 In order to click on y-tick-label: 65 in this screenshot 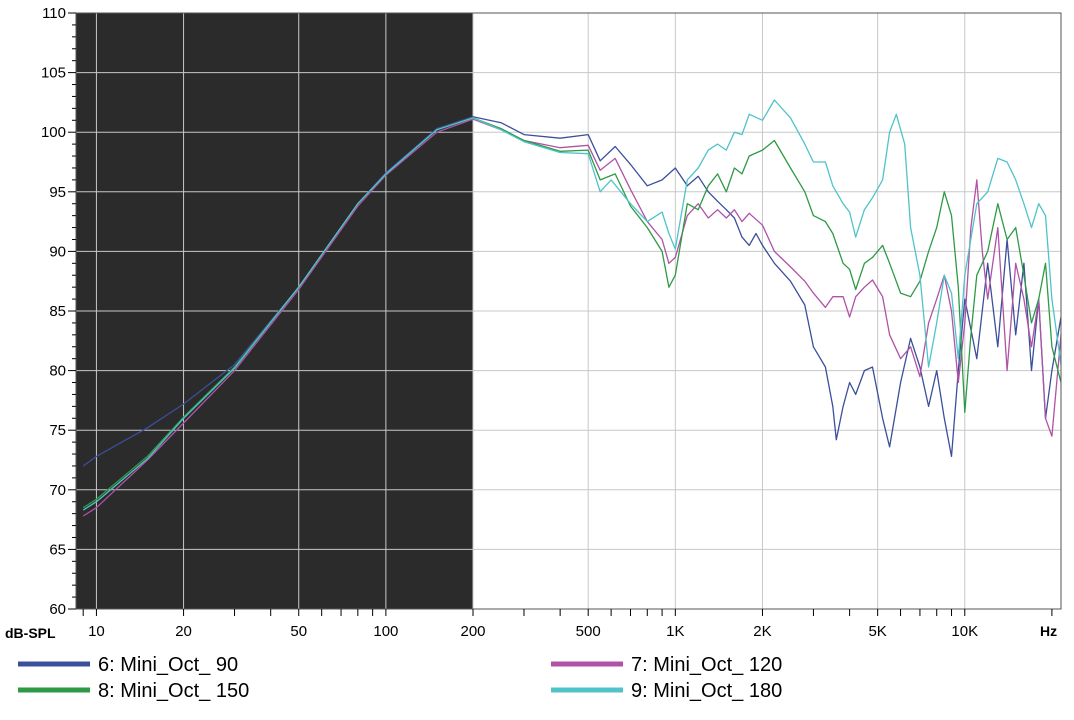, I will do `click(57, 549)`.